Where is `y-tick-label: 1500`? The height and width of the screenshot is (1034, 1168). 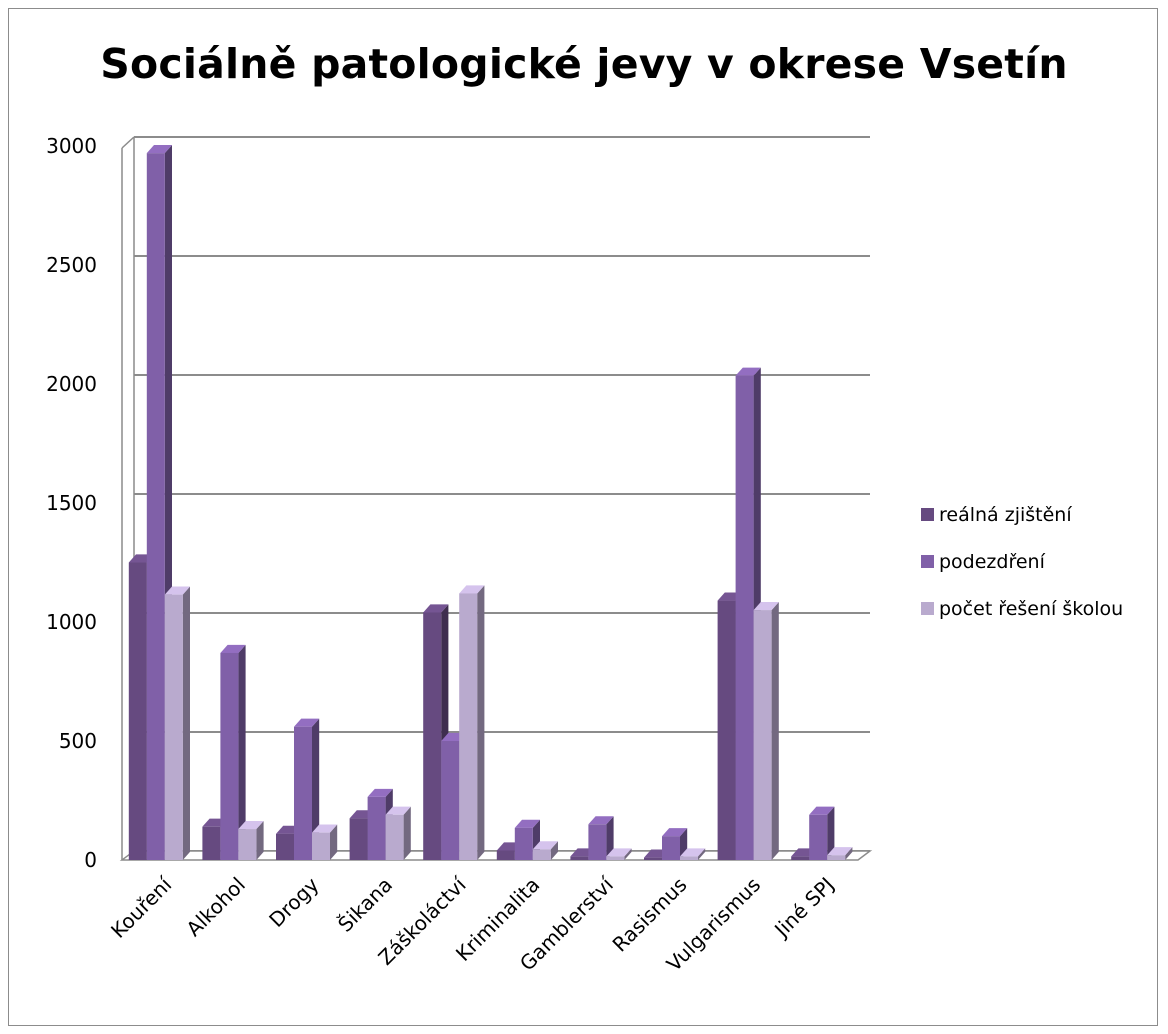
y-tick-label: 1500 is located at coordinates (71, 503).